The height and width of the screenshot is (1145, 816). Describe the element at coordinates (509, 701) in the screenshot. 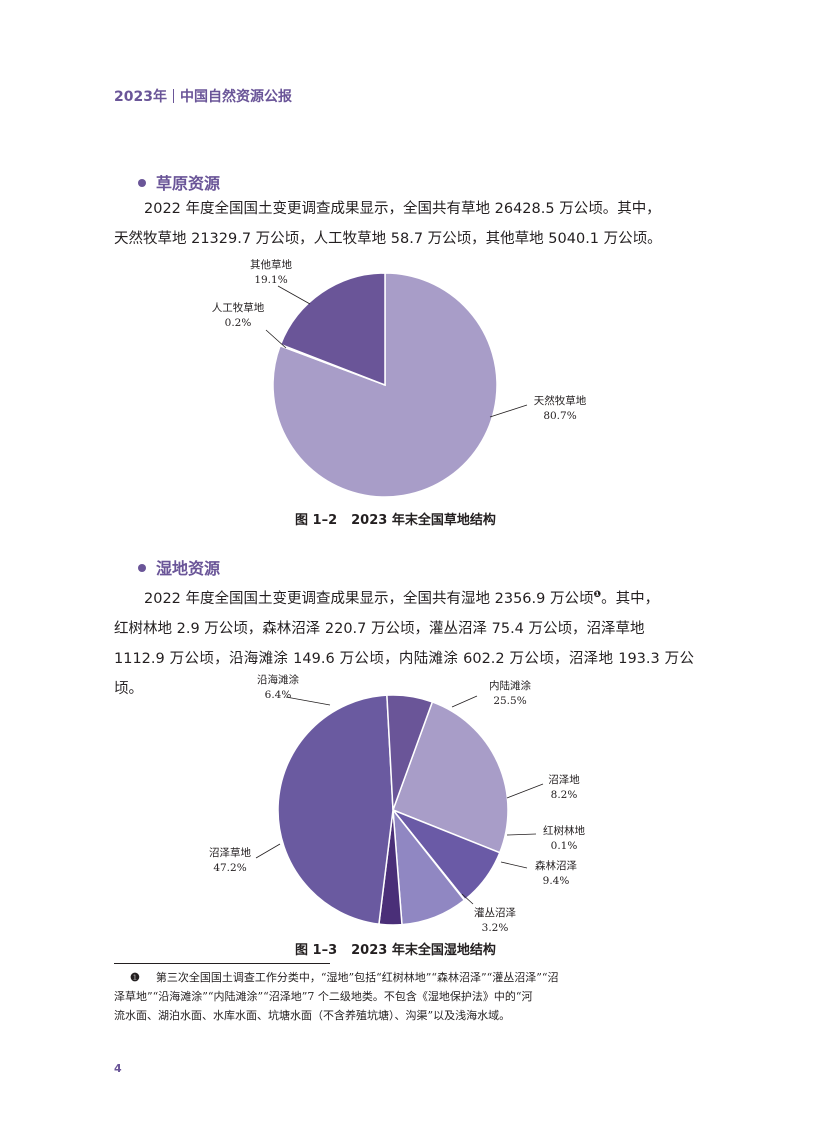

I see `slice-label-pct: 25.5%` at that location.